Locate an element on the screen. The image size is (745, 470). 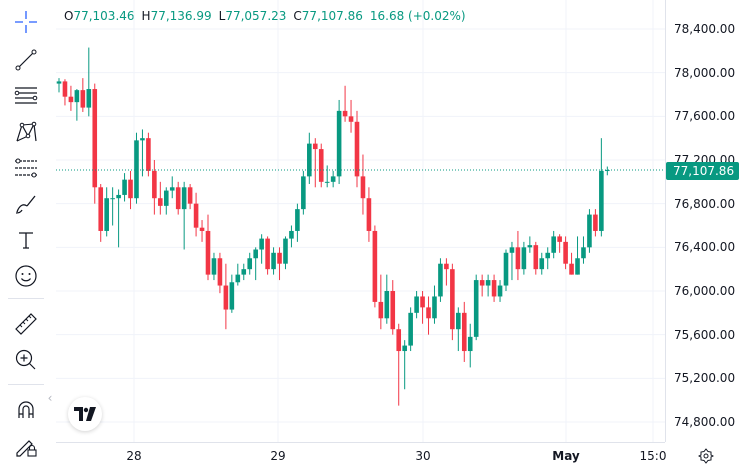
drawing-toolbar: ‹ is located at coordinates (26, 235).